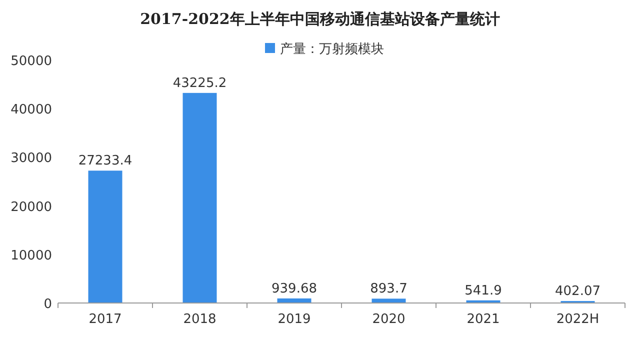 Image resolution: width=640 pixels, height=363 pixels. Describe the element at coordinates (483, 319) in the screenshot. I see `x-tick-label: 2021` at that location.